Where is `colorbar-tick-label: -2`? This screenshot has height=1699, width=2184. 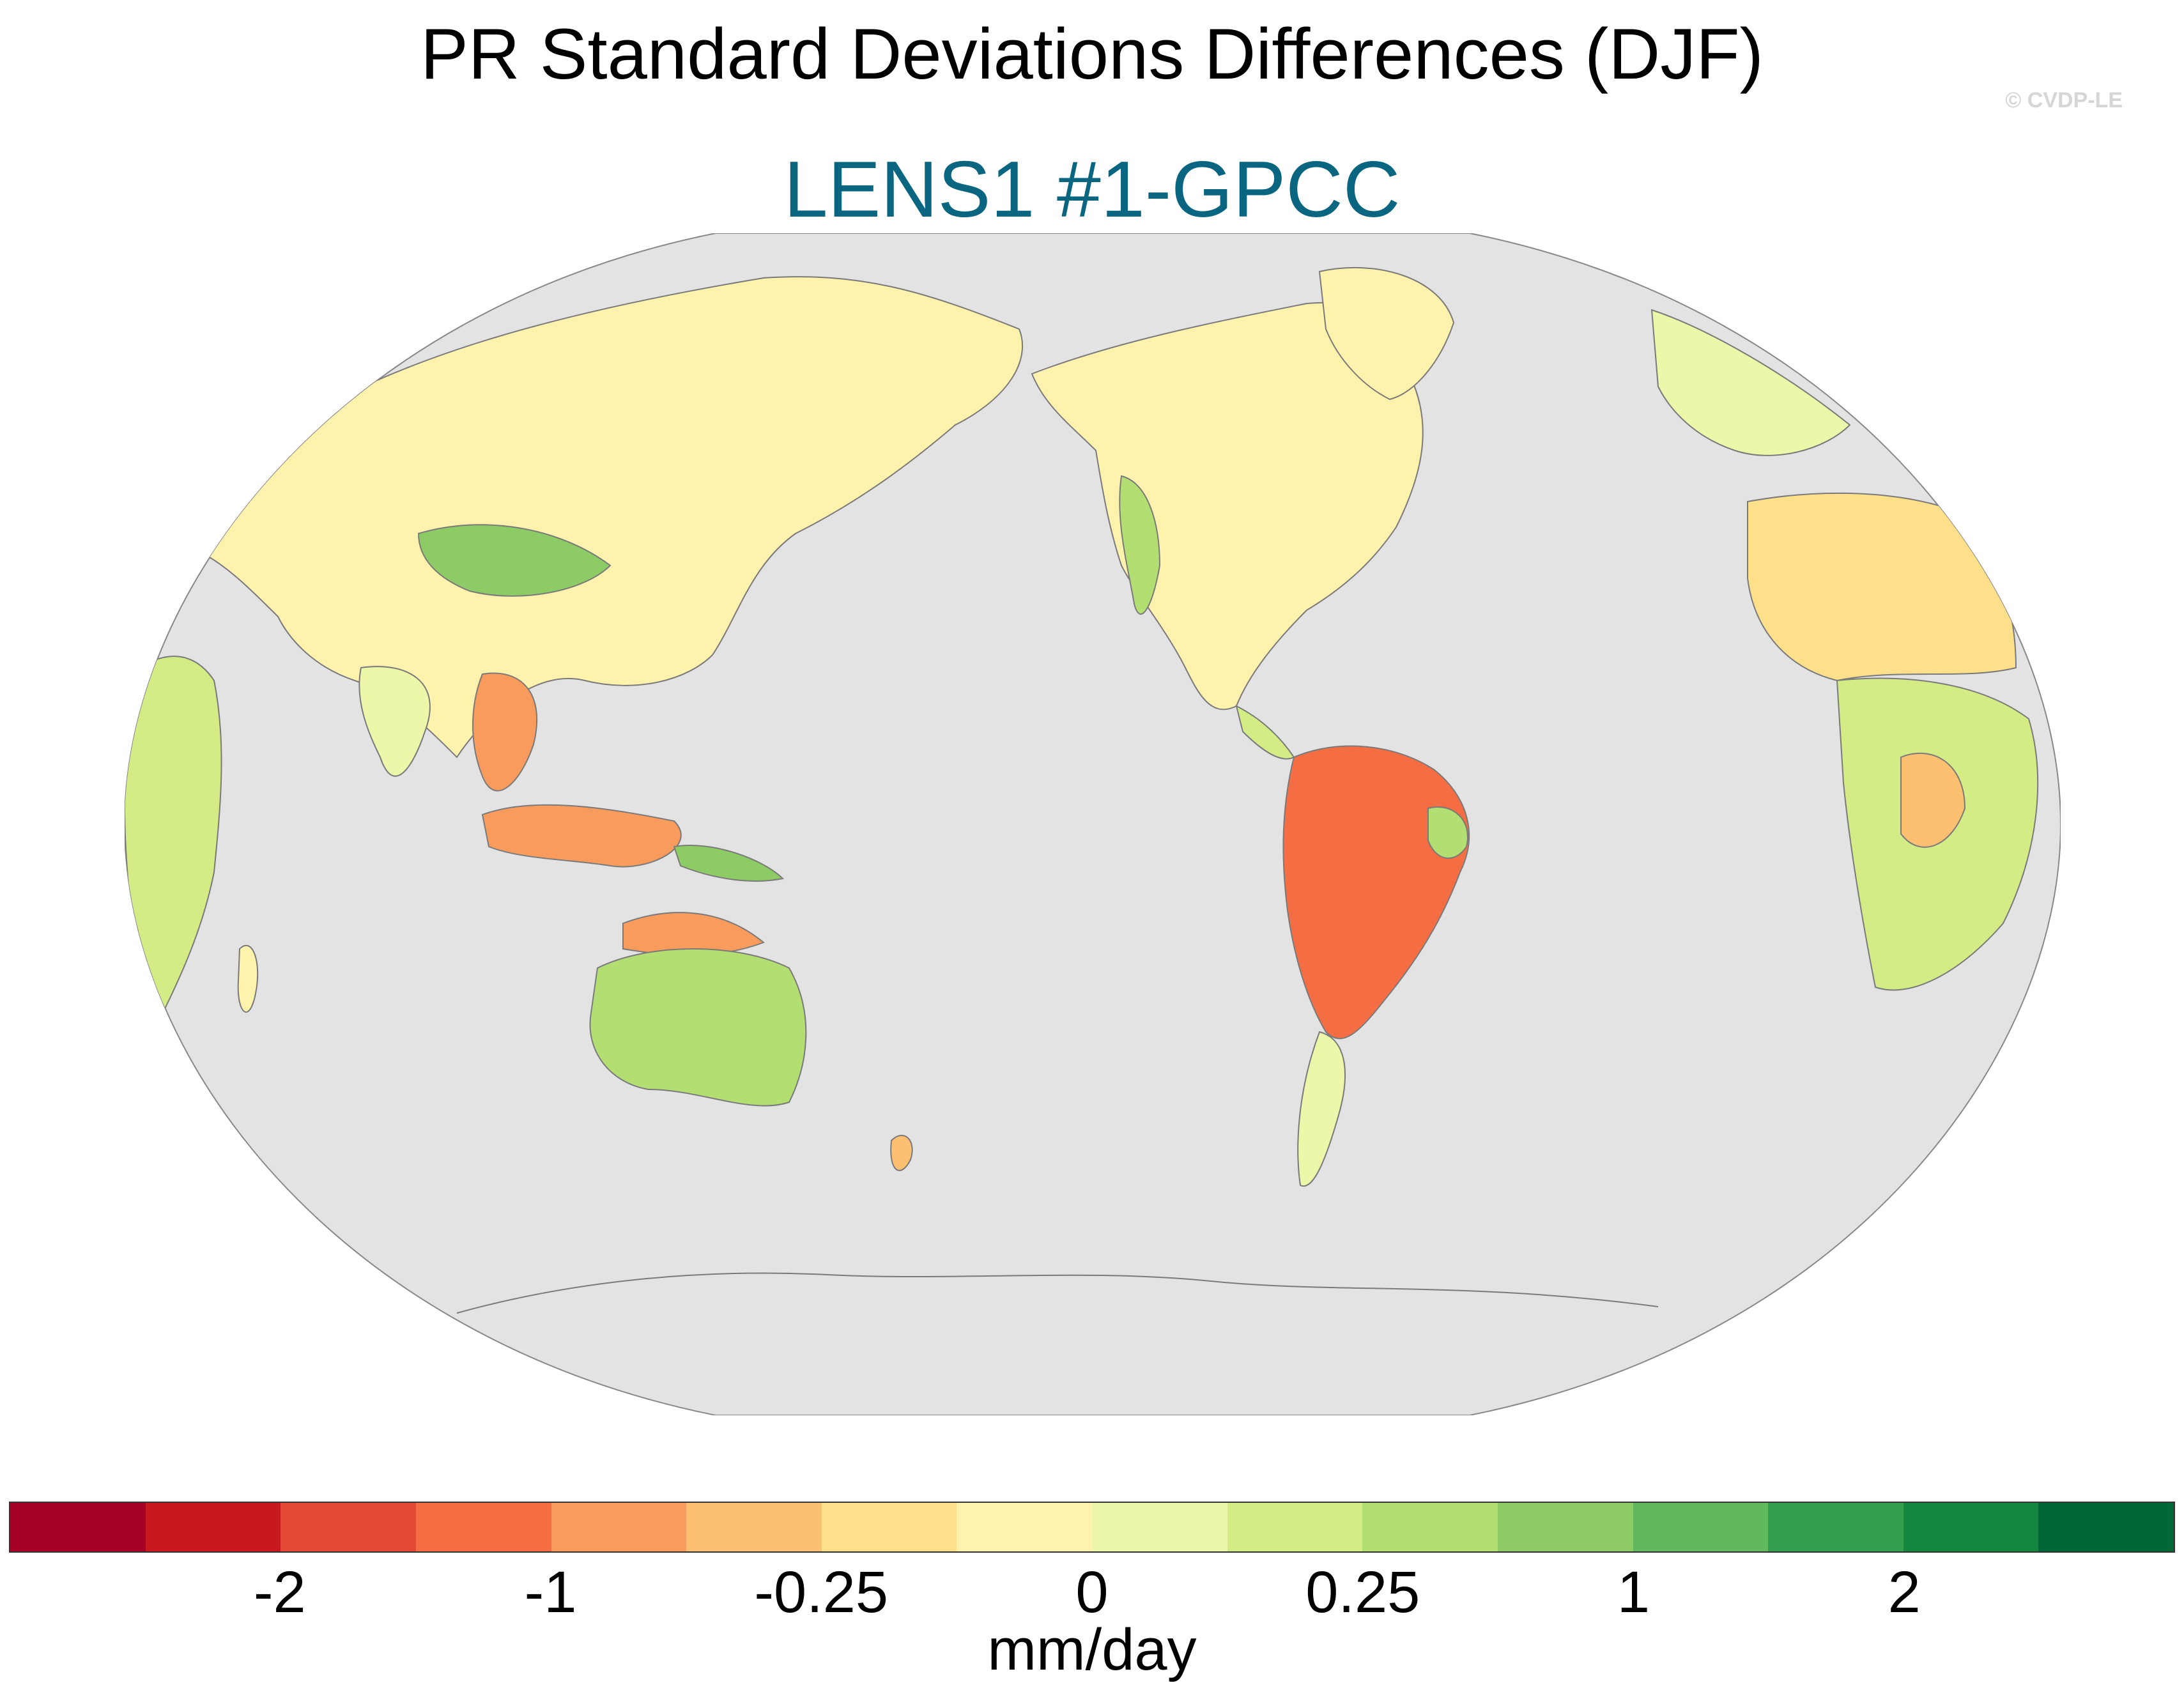
colorbar-tick-label: -2 is located at coordinates (279, 1592).